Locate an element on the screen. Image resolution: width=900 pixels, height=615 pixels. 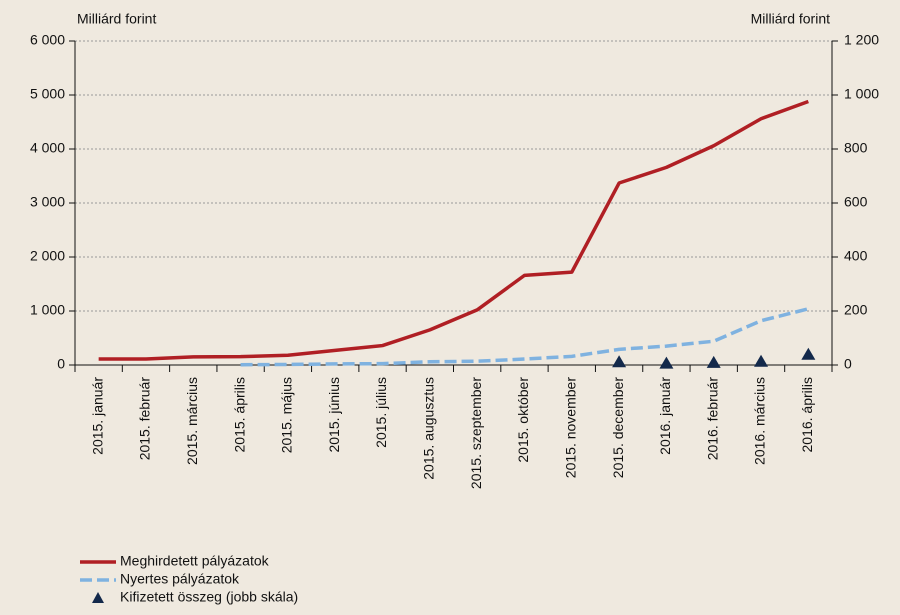
y2-tick-label: 400 is located at coordinates (856, 256).